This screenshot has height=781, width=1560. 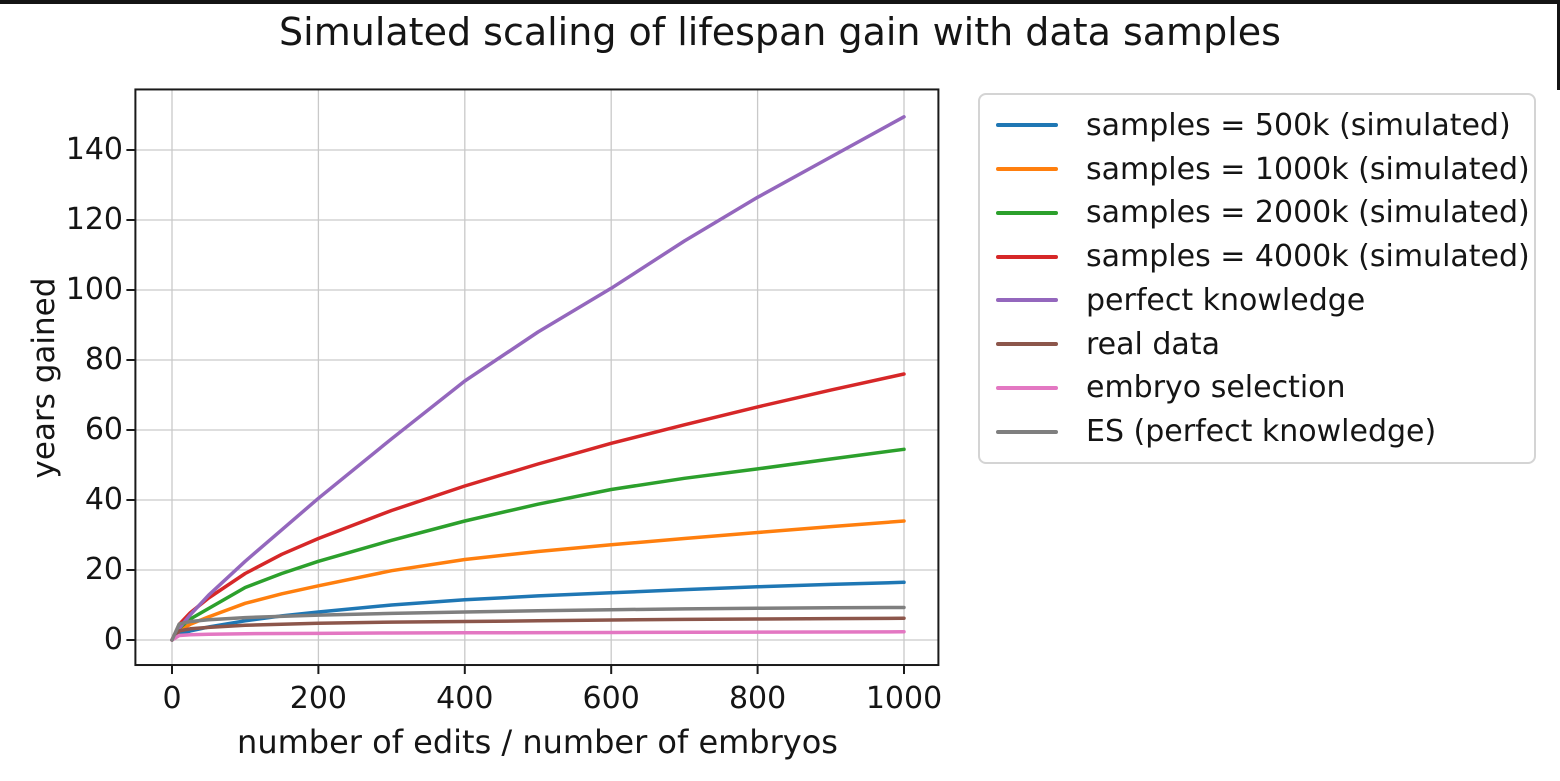 I want to click on legend-label: ES (perfect knowledge), so click(x=1261, y=432).